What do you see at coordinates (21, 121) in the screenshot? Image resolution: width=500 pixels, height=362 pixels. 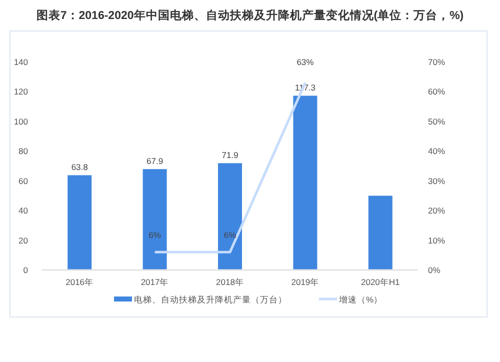 I see `y-tick-label: 100` at bounding box center [21, 121].